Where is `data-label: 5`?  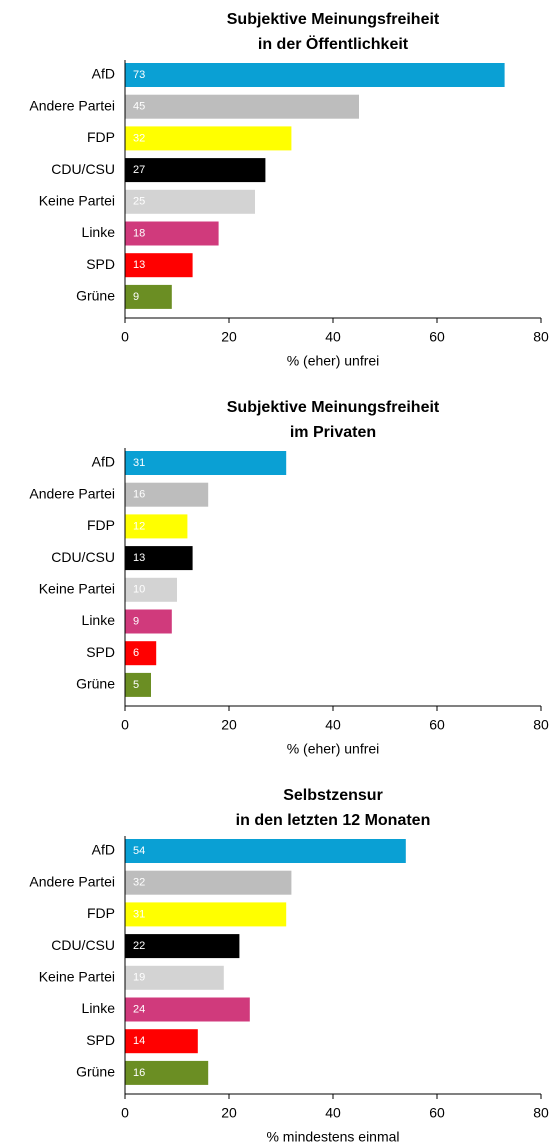
data-label: 5 is located at coordinates (136, 685).